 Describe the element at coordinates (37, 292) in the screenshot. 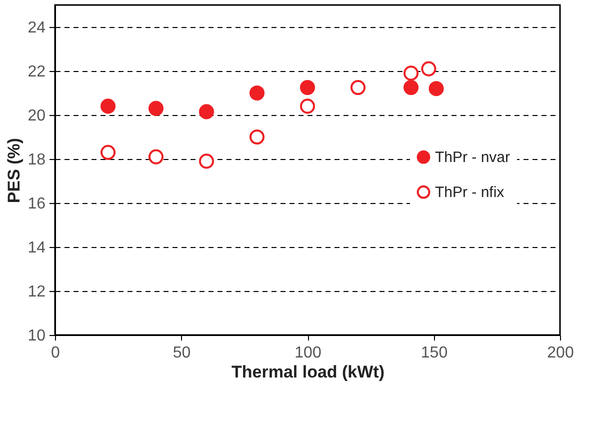

I see `y-tick-label: 12` at that location.